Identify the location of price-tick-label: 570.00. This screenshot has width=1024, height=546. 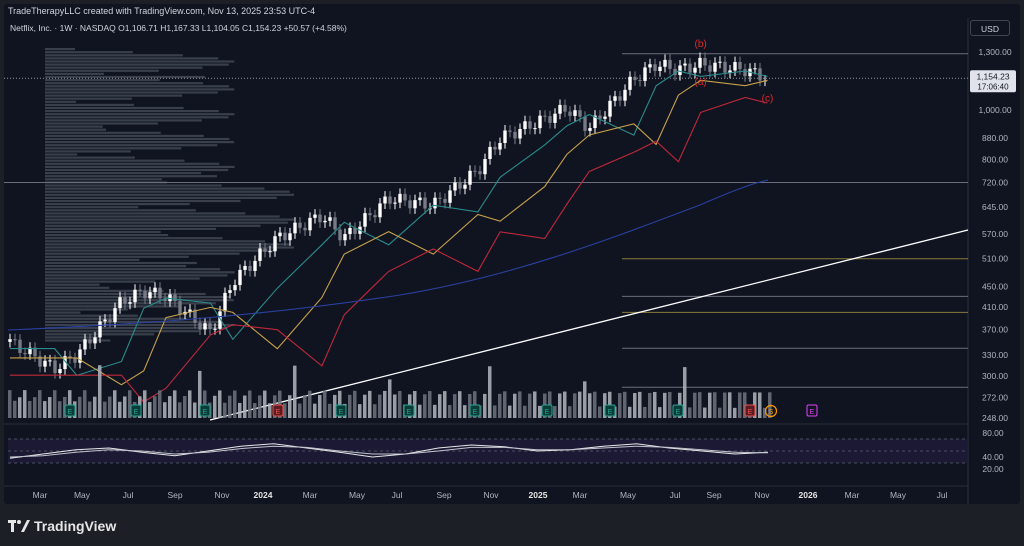
(995, 234).